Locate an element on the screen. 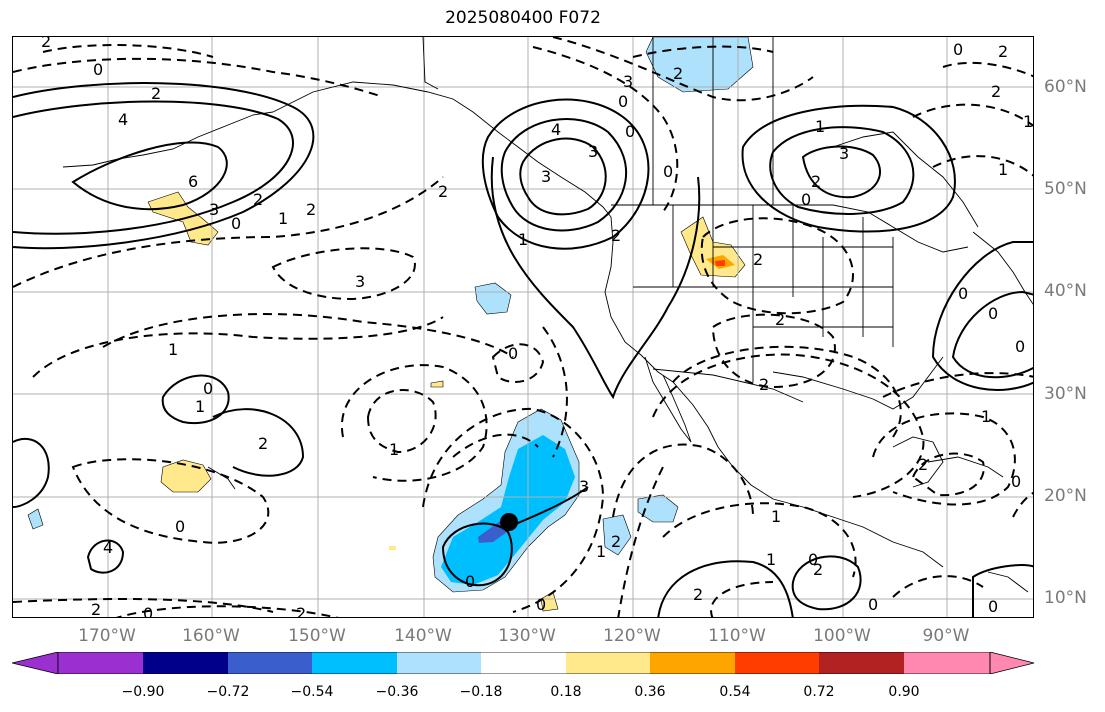 The width and height of the screenshot is (1105, 712). border-us-mexico is located at coordinates (728, 385).